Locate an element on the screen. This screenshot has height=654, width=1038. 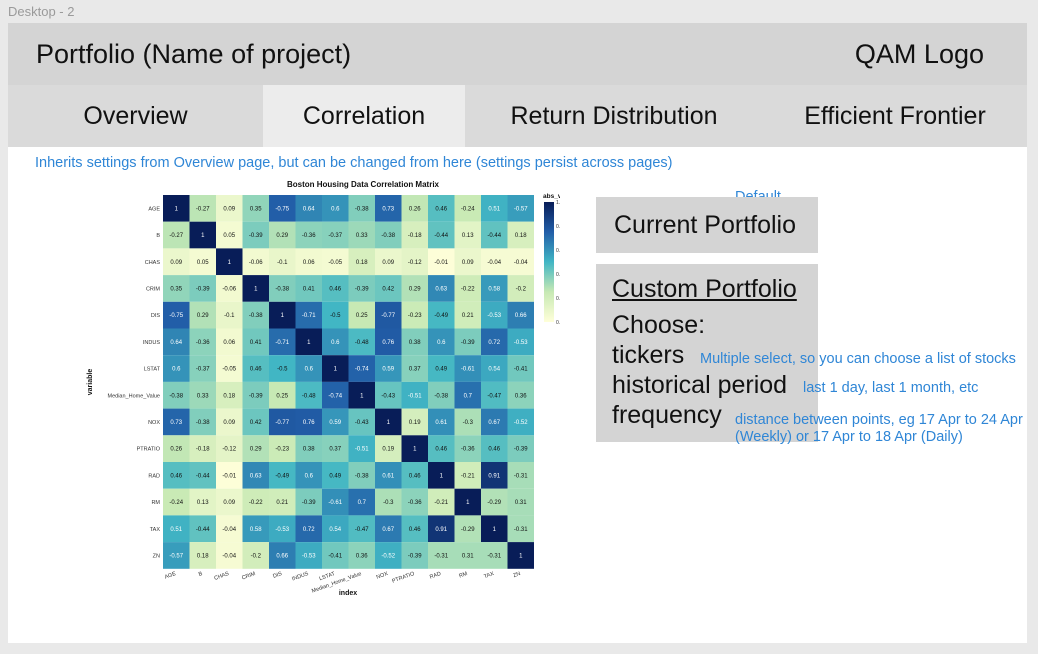
frequency-option: frequency is located at coordinates (667, 415).